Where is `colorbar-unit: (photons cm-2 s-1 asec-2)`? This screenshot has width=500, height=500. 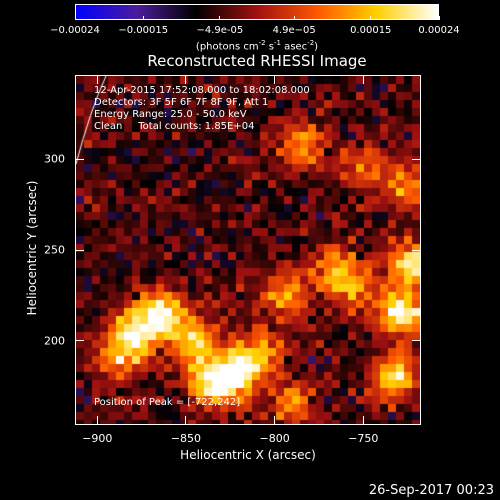 colorbar-unit: (photons cm-2 s-1 asec-2) is located at coordinates (257, 46).